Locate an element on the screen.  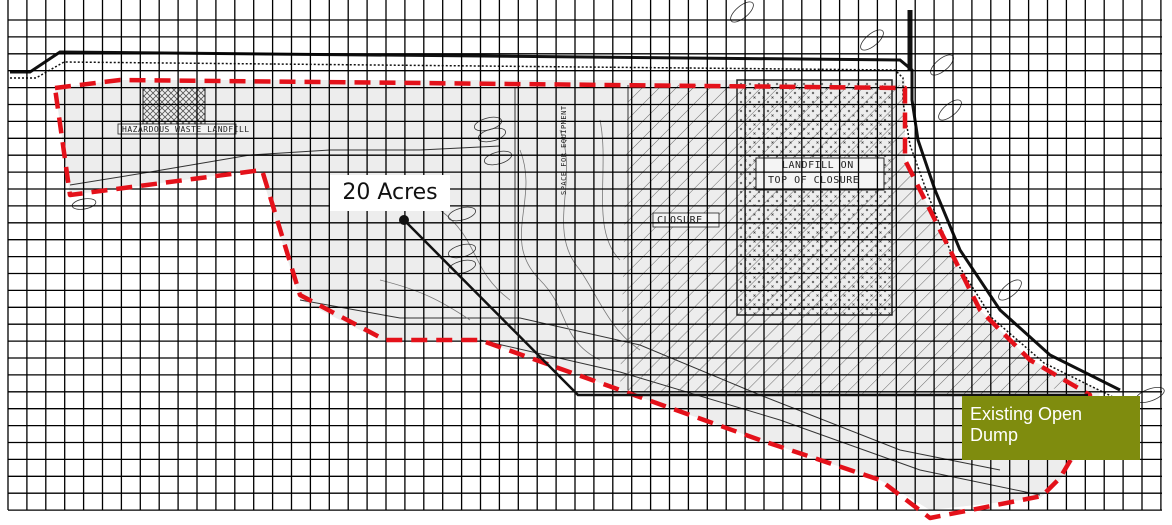
equipment-label: SPACE FOR EQUIPMENT is located at coordinates (564, 150).